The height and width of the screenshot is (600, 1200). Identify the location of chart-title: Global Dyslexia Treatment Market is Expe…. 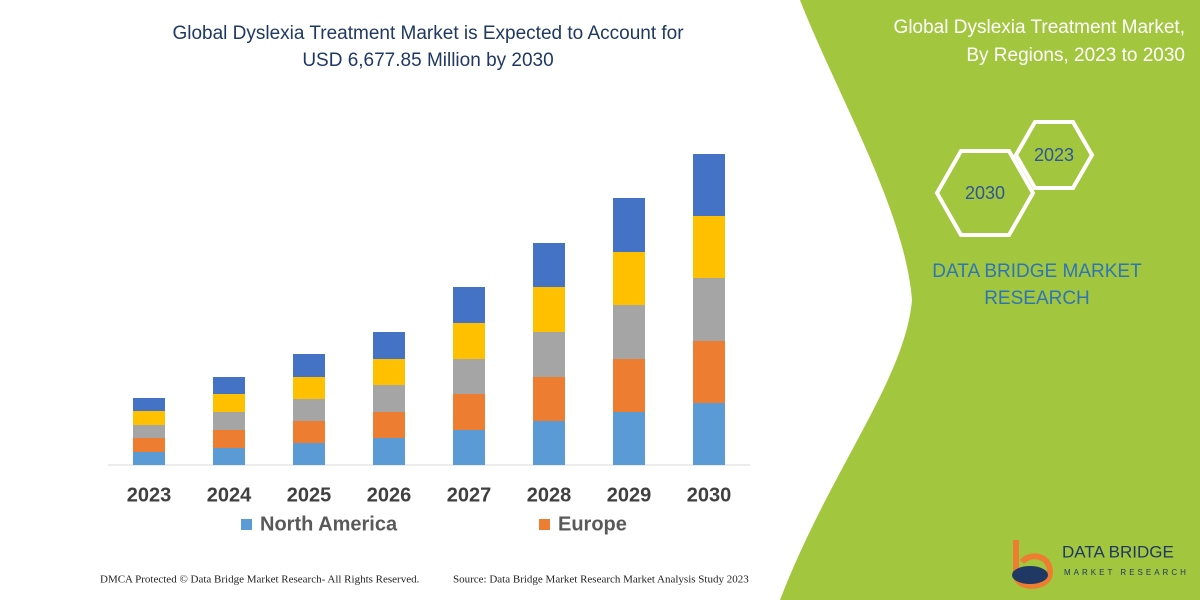
(428, 33).